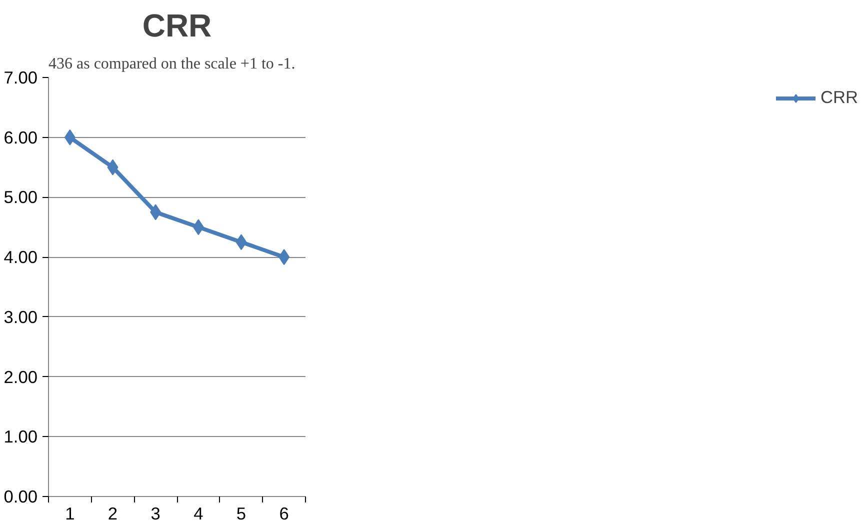  I want to click on y-tick-label: 6.00, so click(21, 137).